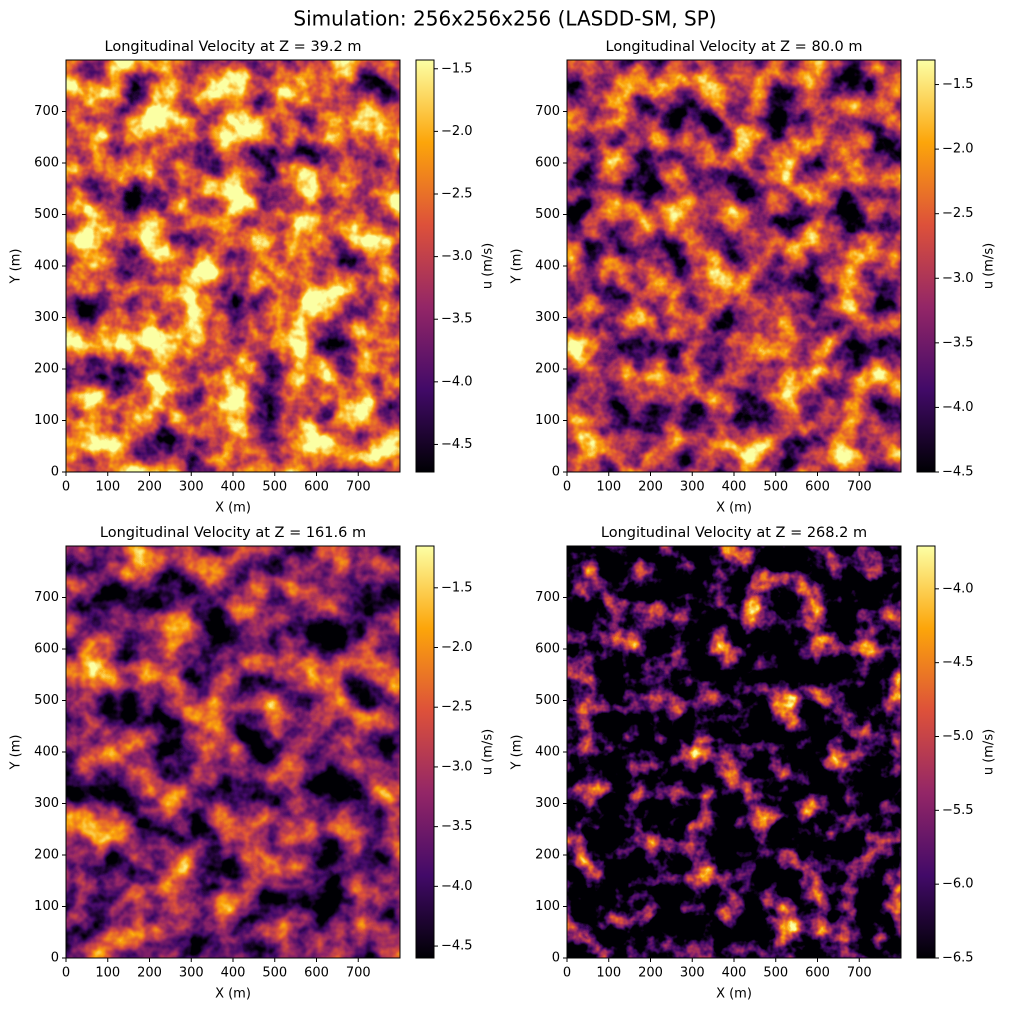 Image resolution: width=1010 pixels, height=1011 pixels. Describe the element at coordinates (504, 19) in the screenshot. I see `figure-title: Simulation: 256x256x256 (LASDD-SM, SP)` at that location.